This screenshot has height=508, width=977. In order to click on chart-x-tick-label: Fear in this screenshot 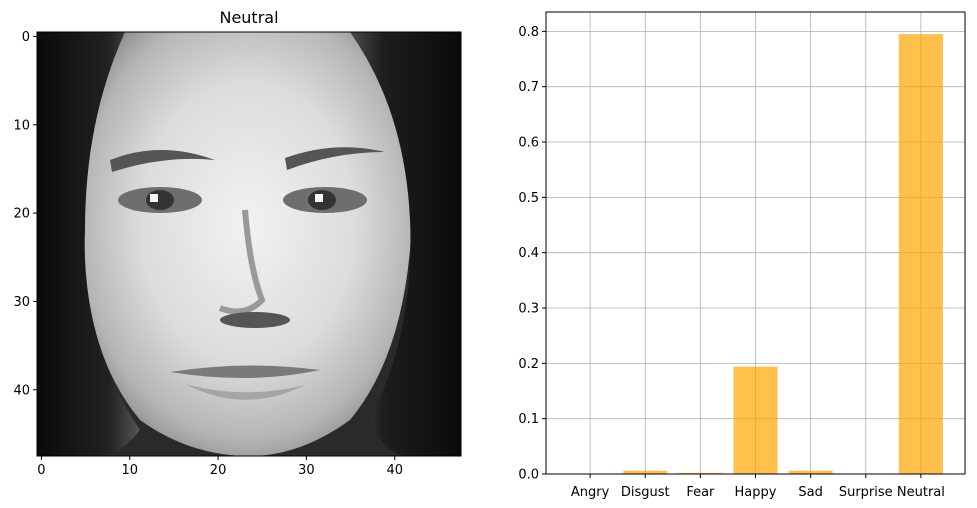, I will do `click(700, 492)`.